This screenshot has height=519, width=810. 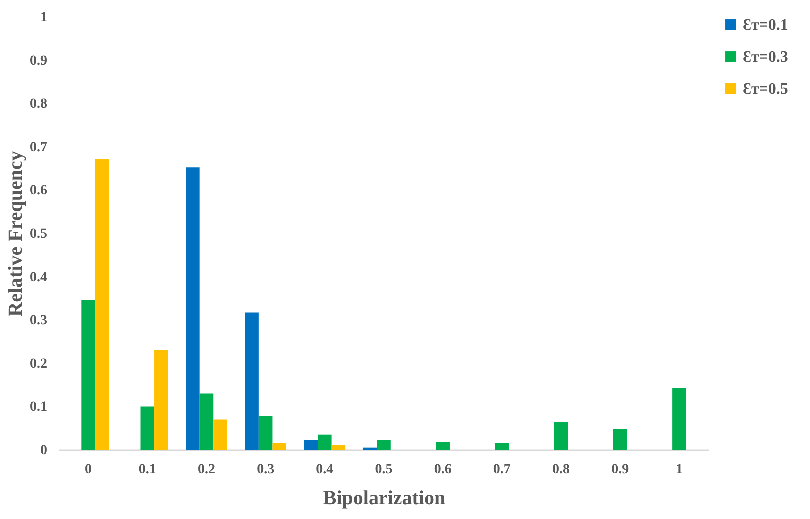 I want to click on x-tick-label: 0.2, so click(x=207, y=470).